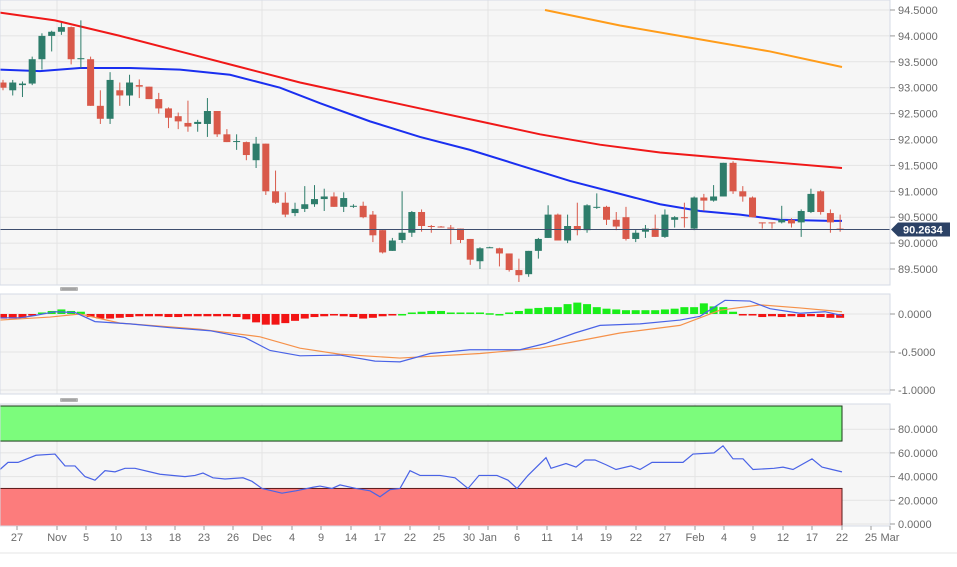 The width and height of the screenshot is (957, 567). I want to click on time-axis-label: 19, so click(606, 538).